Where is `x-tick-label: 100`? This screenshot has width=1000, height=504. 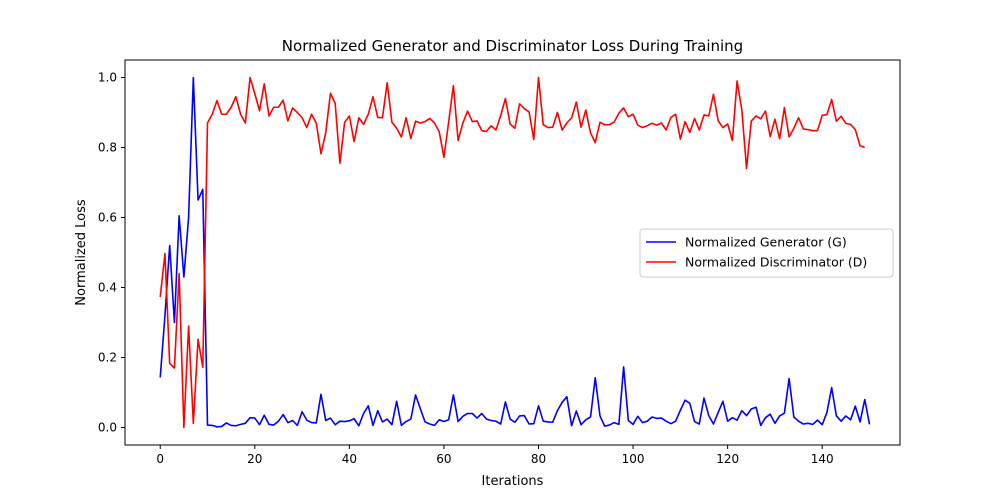 x-tick-label: 100 is located at coordinates (633, 459).